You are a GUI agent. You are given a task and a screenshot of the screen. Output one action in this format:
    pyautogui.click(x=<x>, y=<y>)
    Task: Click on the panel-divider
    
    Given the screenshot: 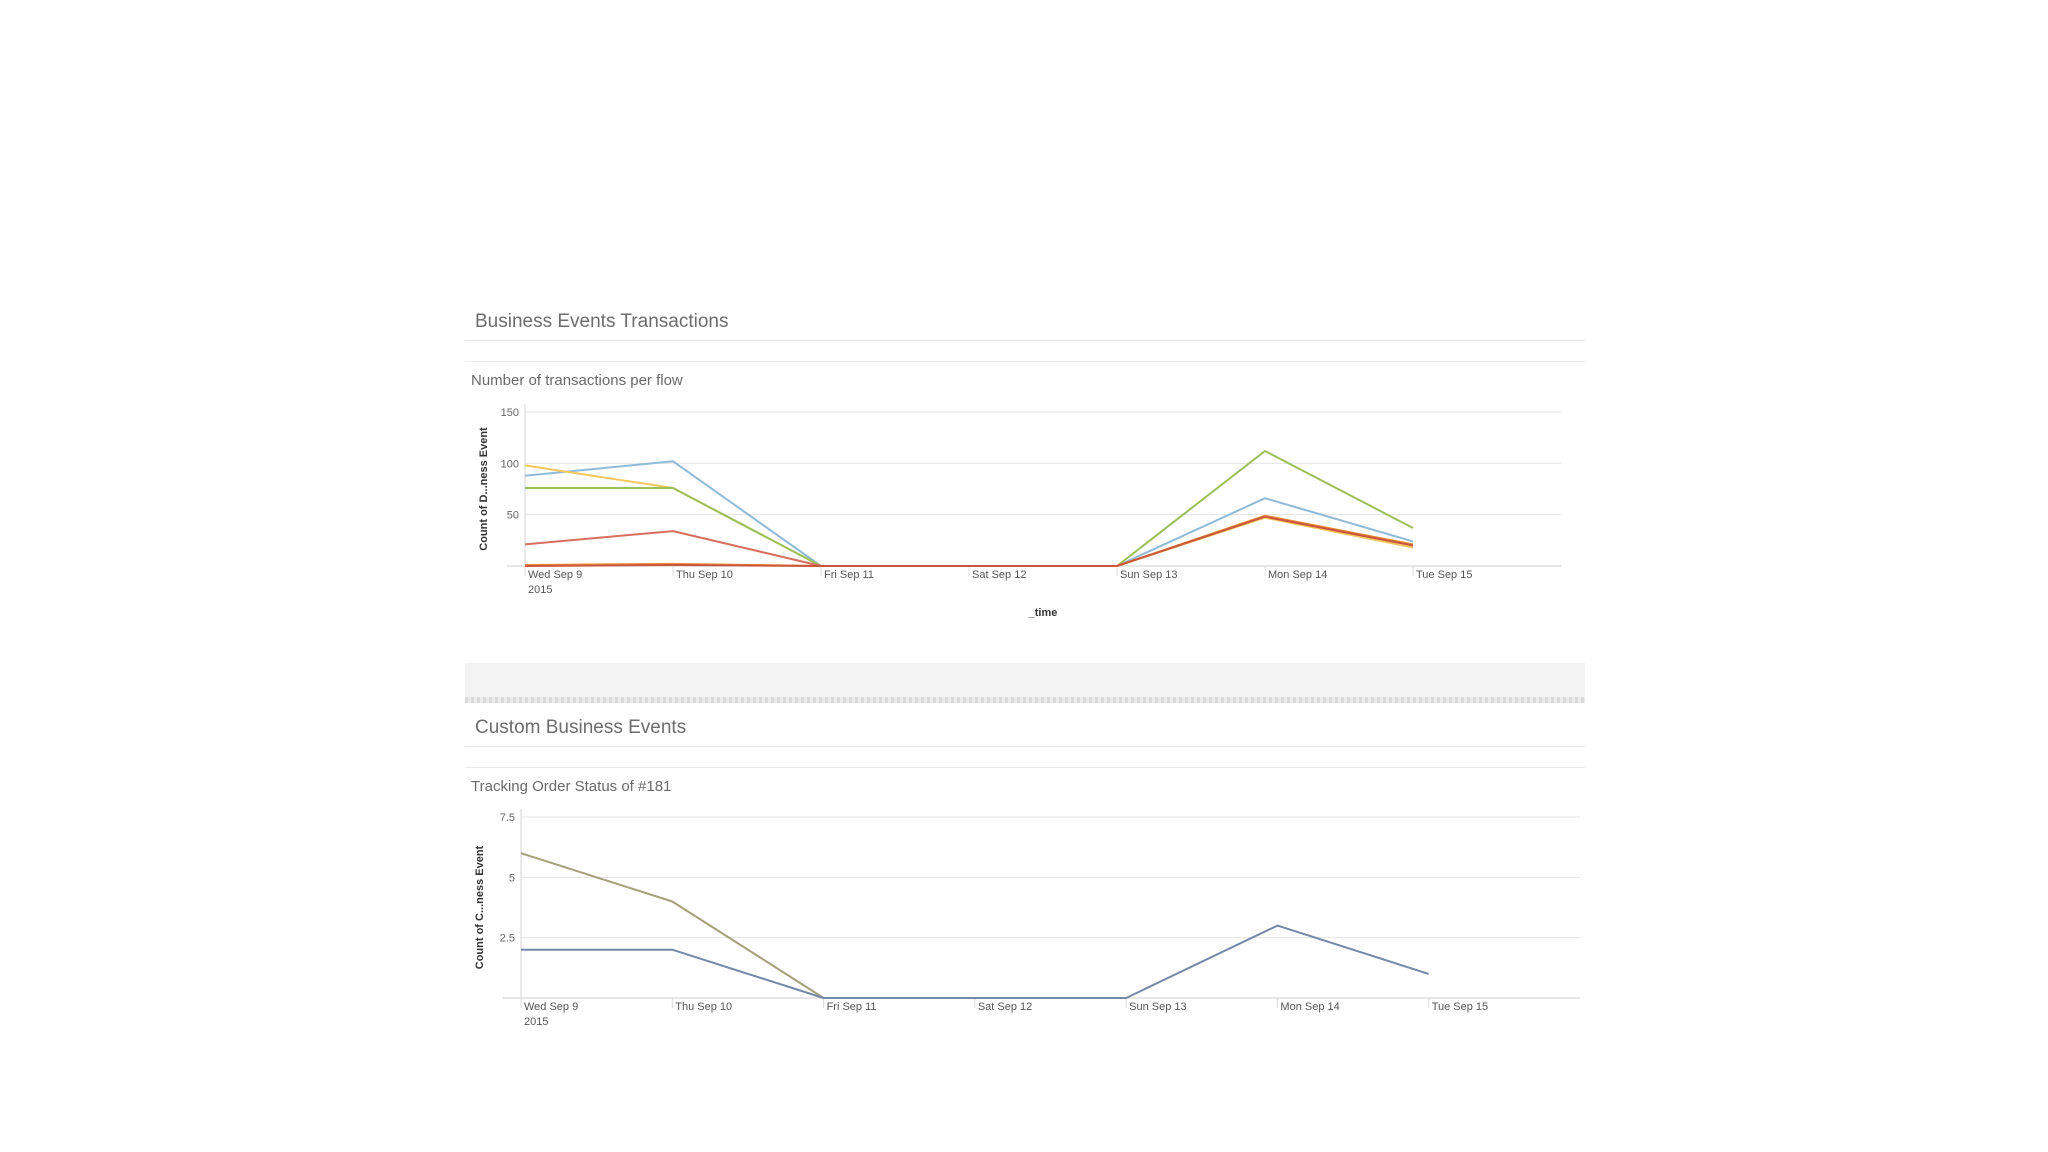 What is the action you would take?
    pyautogui.click(x=1025, y=683)
    